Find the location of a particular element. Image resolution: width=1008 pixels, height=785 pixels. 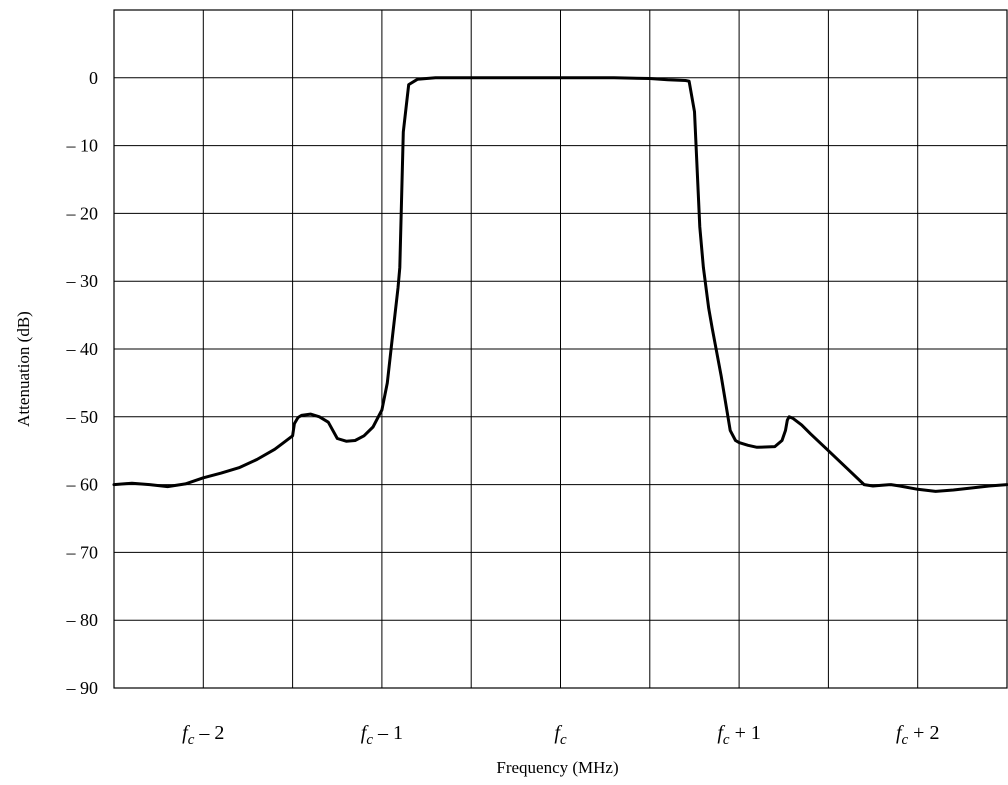

y-tick-label: 0 is located at coordinates (93, 78).